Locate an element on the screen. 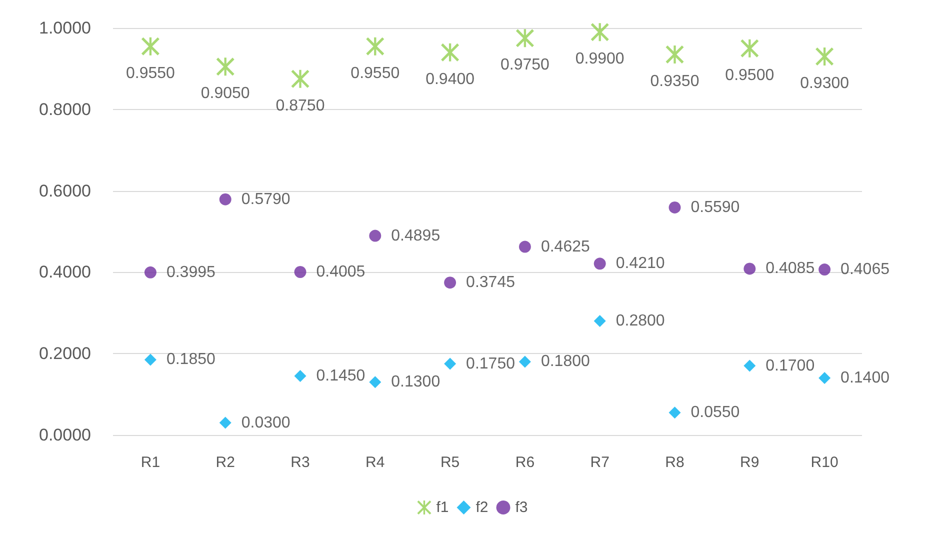  data-label: 0.1300 is located at coordinates (415, 382).